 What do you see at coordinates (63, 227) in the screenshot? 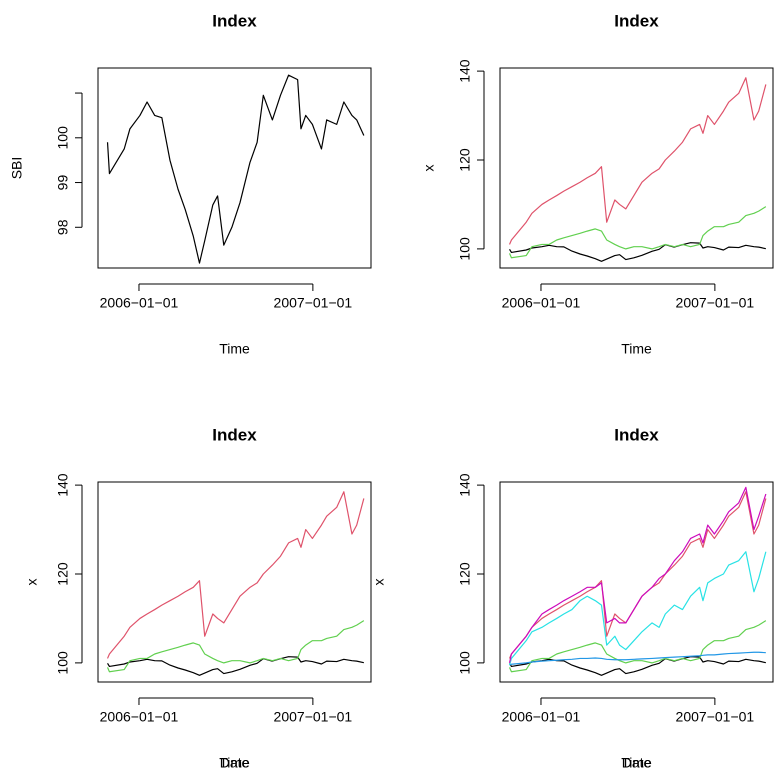
I see `y-tick-label: 98` at bounding box center [63, 227].